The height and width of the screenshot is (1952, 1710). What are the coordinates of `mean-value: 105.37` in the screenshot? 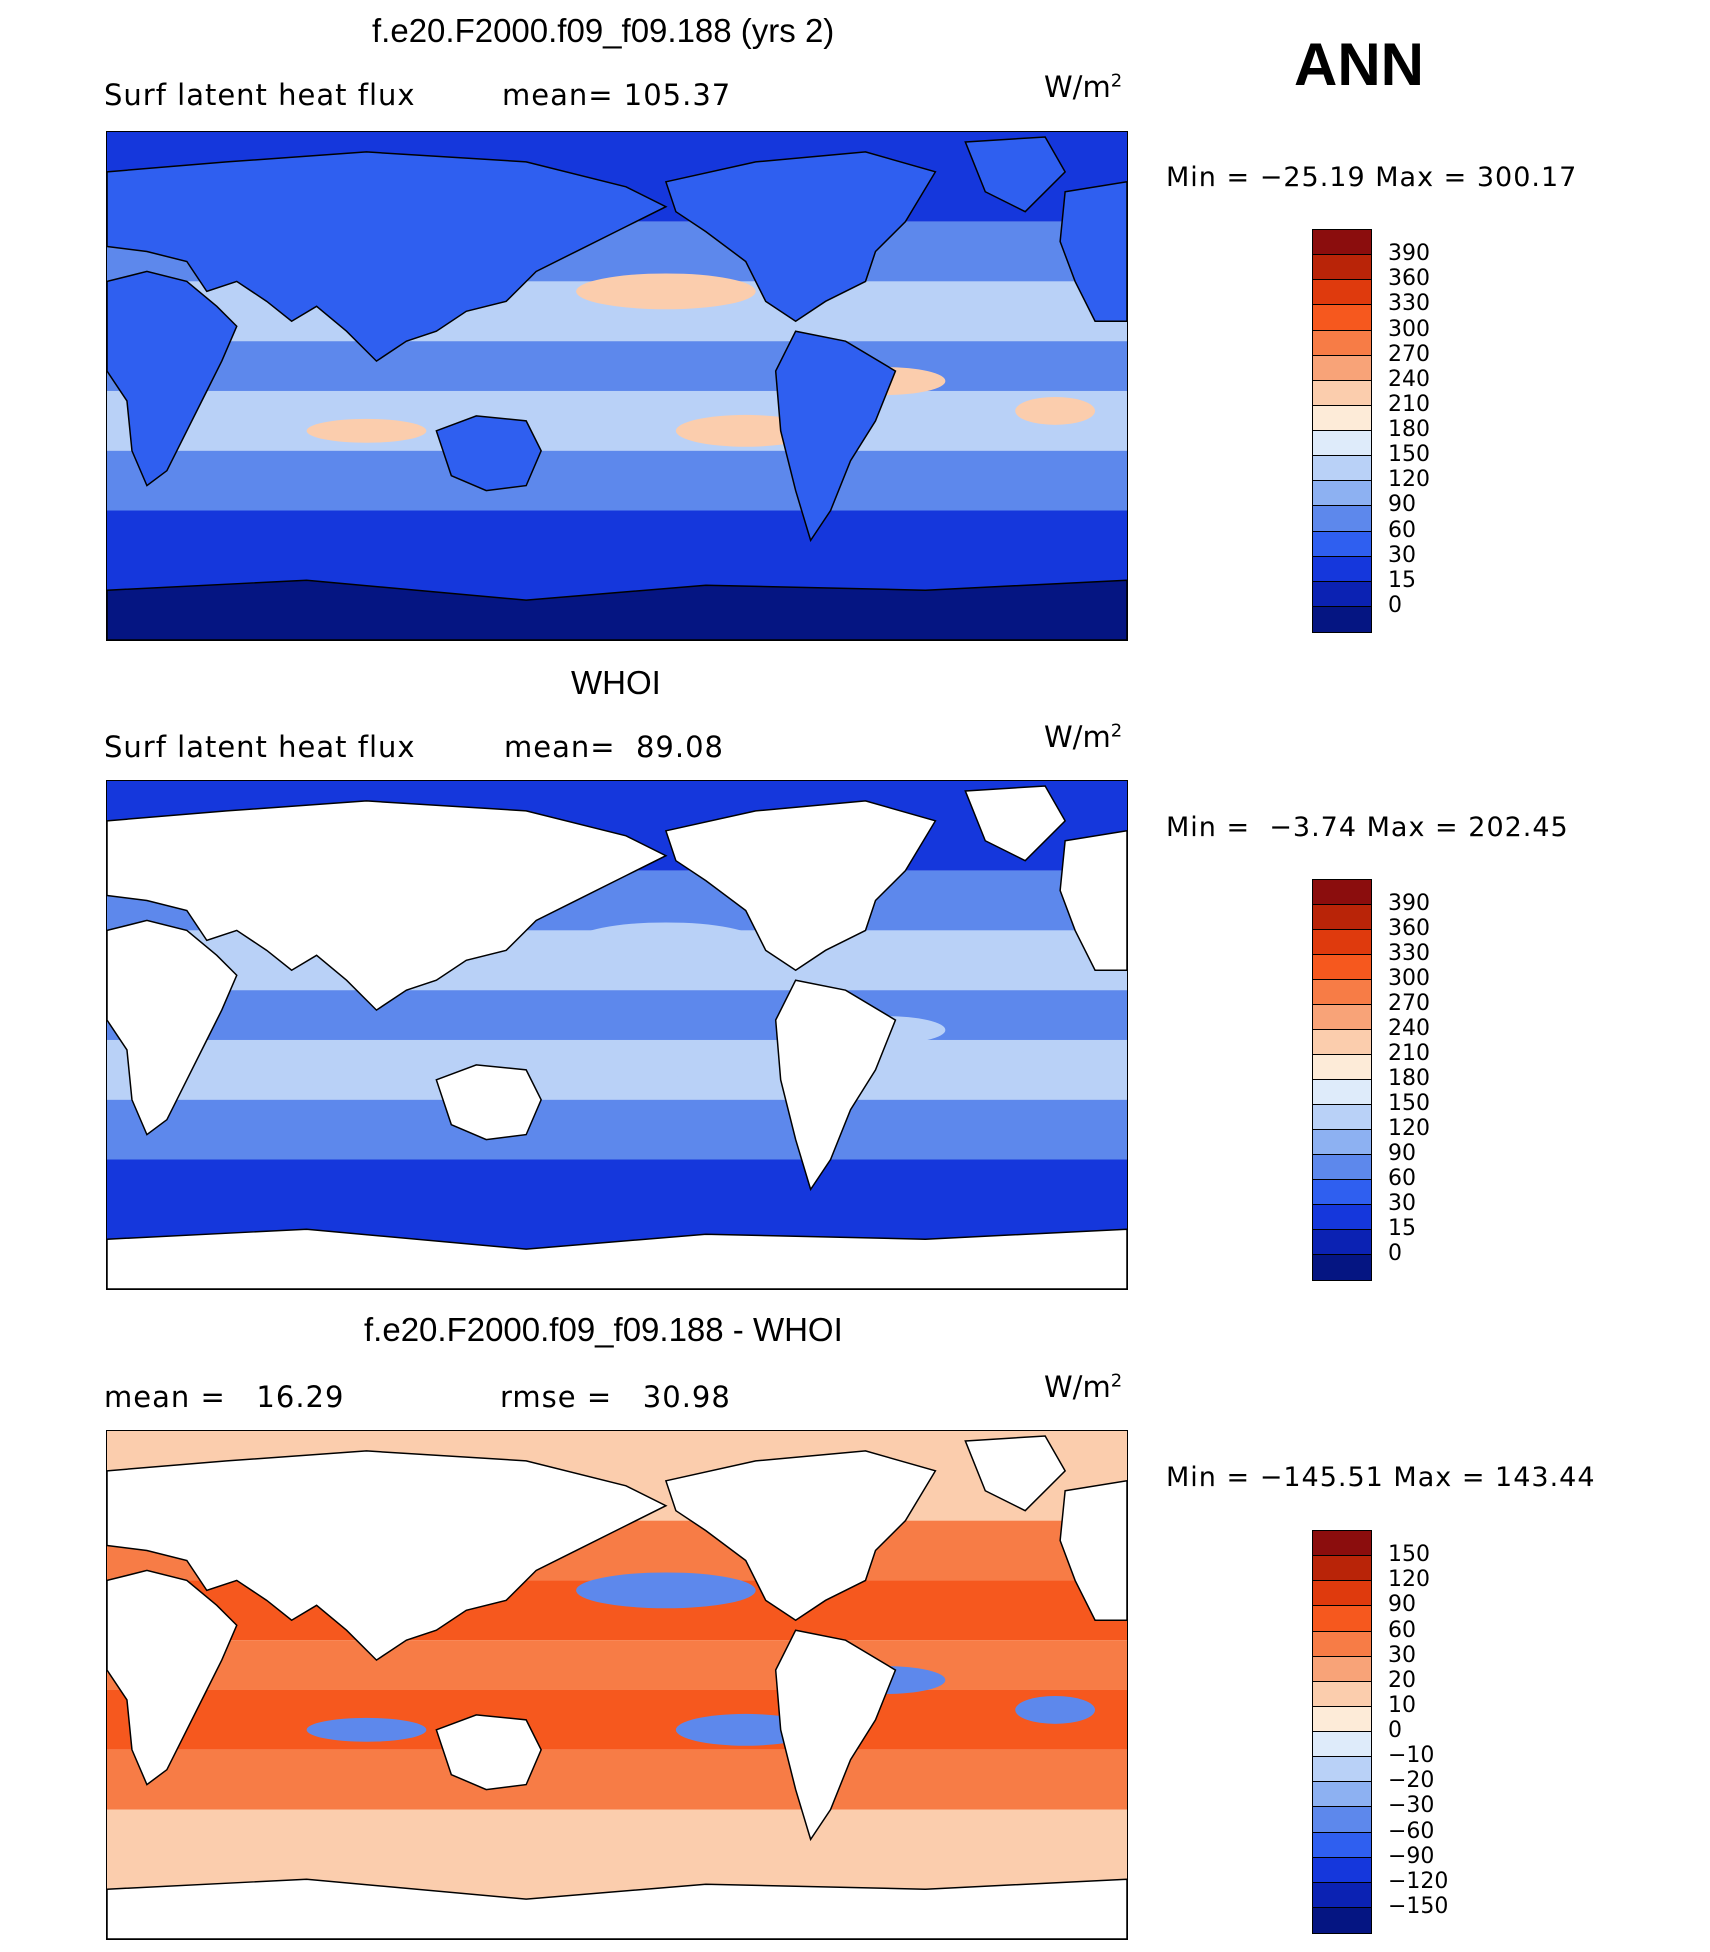 It's located at (677, 95).